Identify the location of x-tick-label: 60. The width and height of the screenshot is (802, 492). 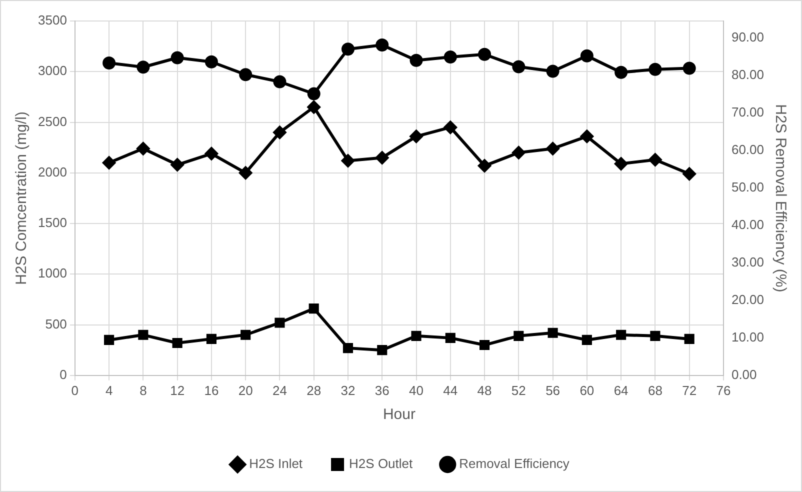
(587, 390).